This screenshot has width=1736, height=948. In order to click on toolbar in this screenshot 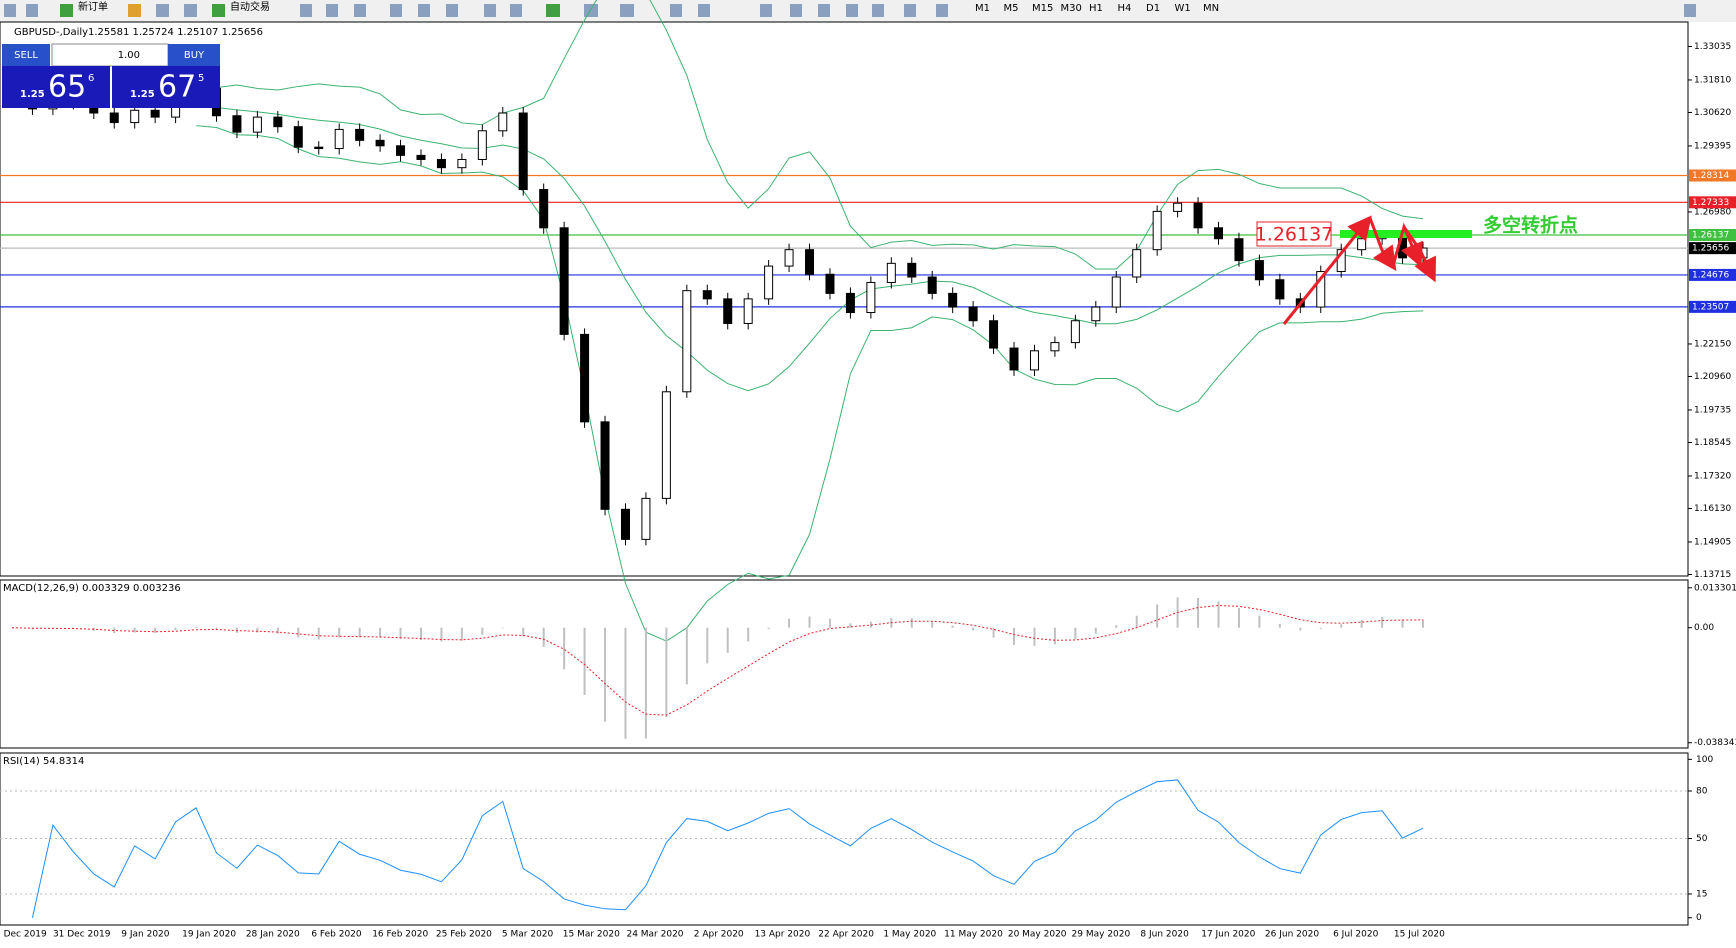, I will do `click(868, 11)`.